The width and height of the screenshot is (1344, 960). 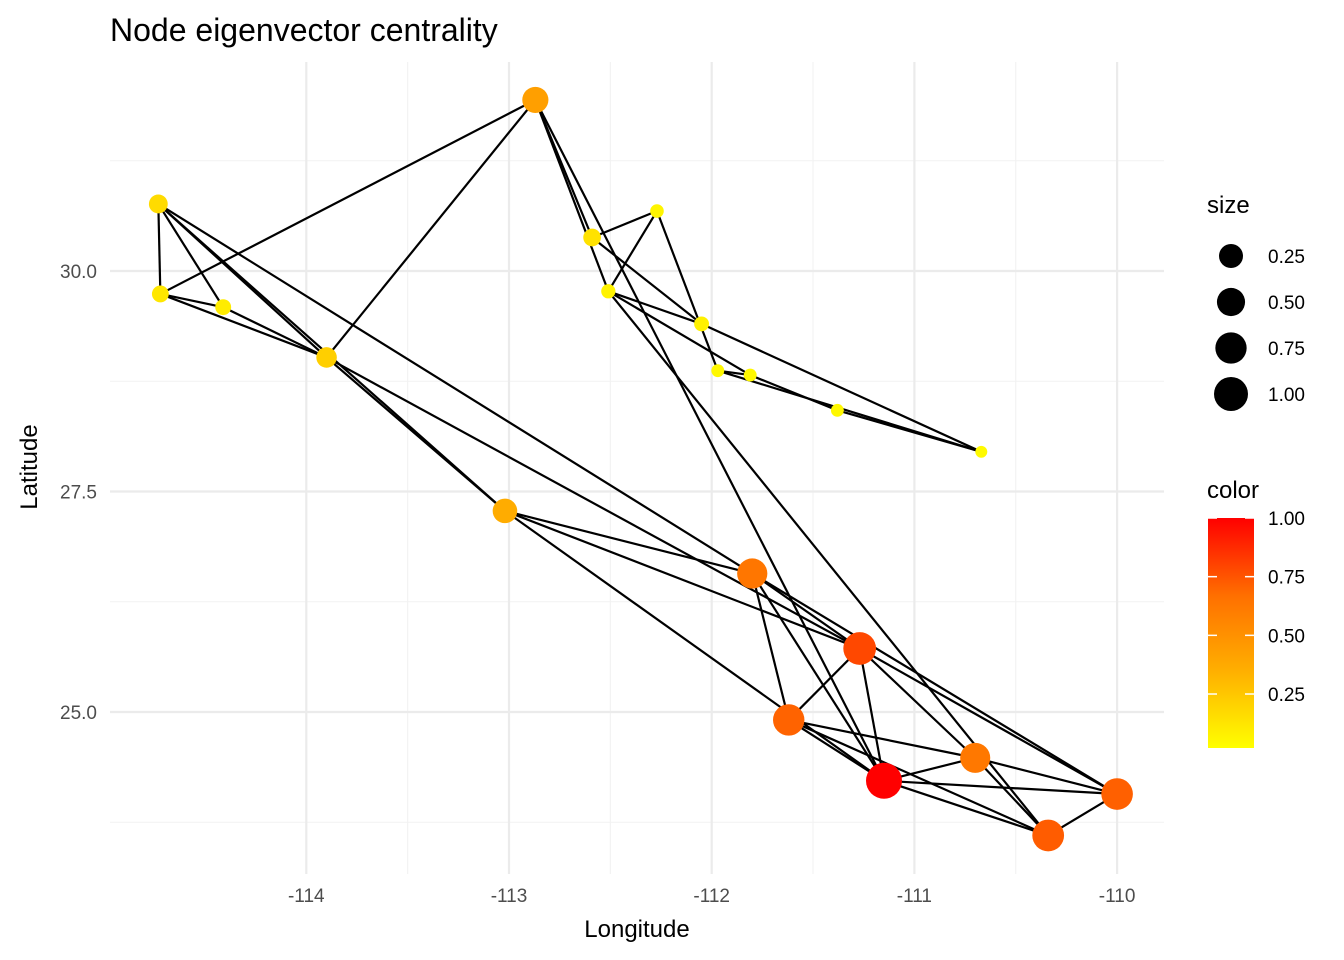 What do you see at coordinates (1286, 578) in the screenshot?
I see `color-legend-label: 0.75` at bounding box center [1286, 578].